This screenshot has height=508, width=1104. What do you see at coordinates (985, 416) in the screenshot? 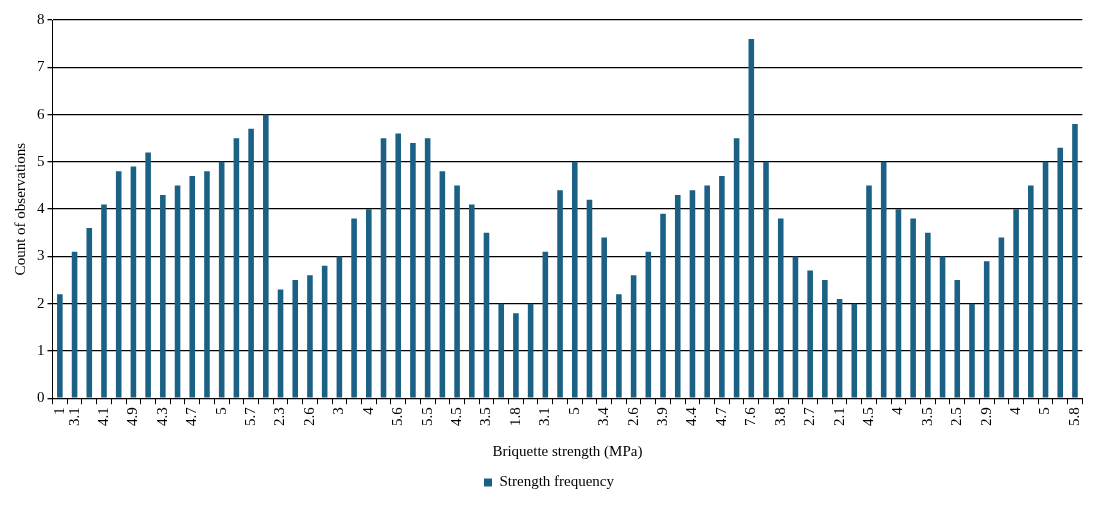
I see `x-tick-label: 2.9` at bounding box center [985, 416].